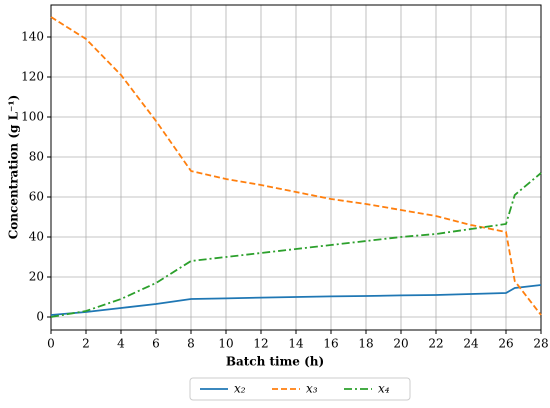 Image resolution: width=550 pixels, height=408 pixels. Describe the element at coordinates (365, 344) in the screenshot. I see `x-tick-label: 18` at that location.